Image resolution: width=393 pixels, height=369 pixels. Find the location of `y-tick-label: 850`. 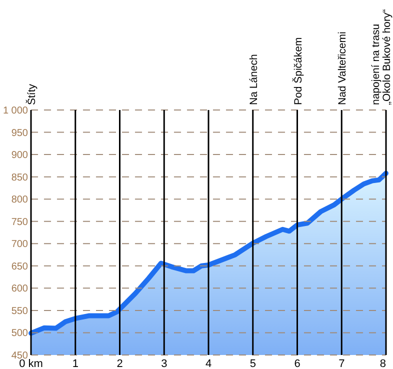

y-tick-label: 850 is located at coordinates (19, 178).